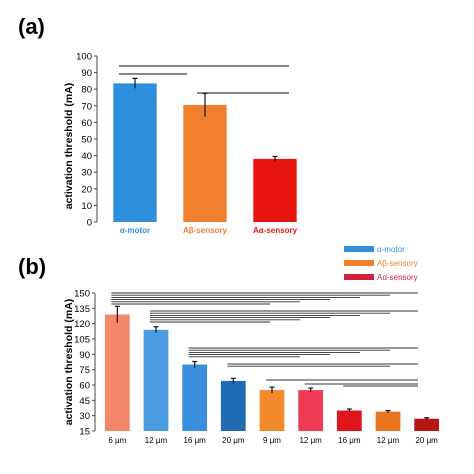  What do you see at coordinates (69, 362) in the screenshot?
I see `y-axis-title-b: activation threshold (mA)` at bounding box center [69, 362].